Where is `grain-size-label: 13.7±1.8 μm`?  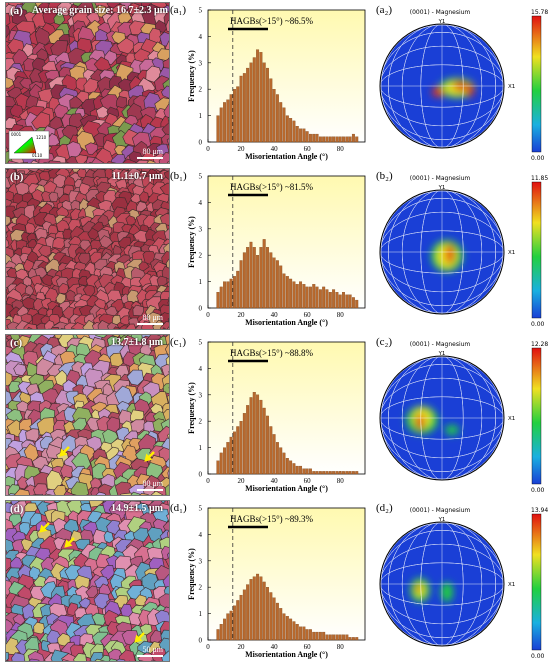 grain-size-label: 13.7±1.8 μm is located at coordinates (137, 342).